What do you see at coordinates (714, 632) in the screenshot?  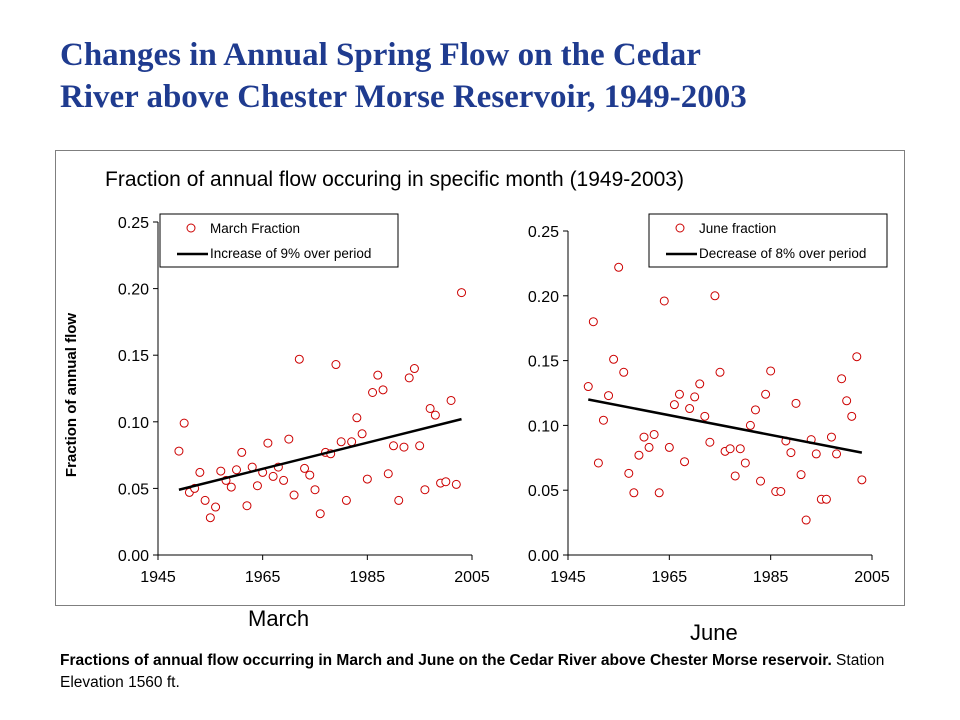 I see `june-panel-label: June` at bounding box center [714, 632].